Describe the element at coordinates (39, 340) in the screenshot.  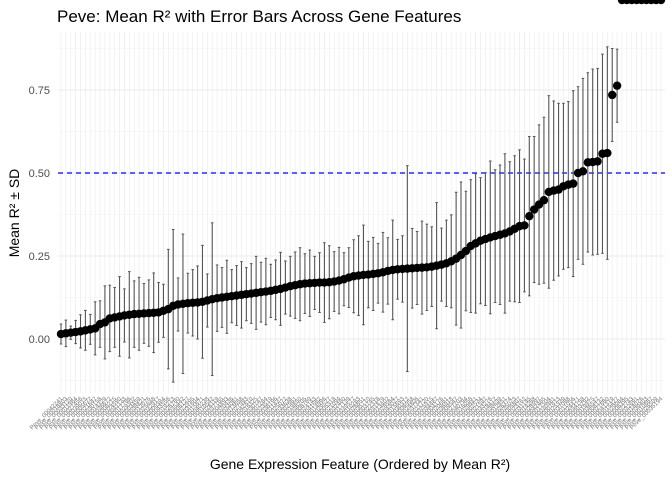
I see `y-tick-label: 0.00` at that location.